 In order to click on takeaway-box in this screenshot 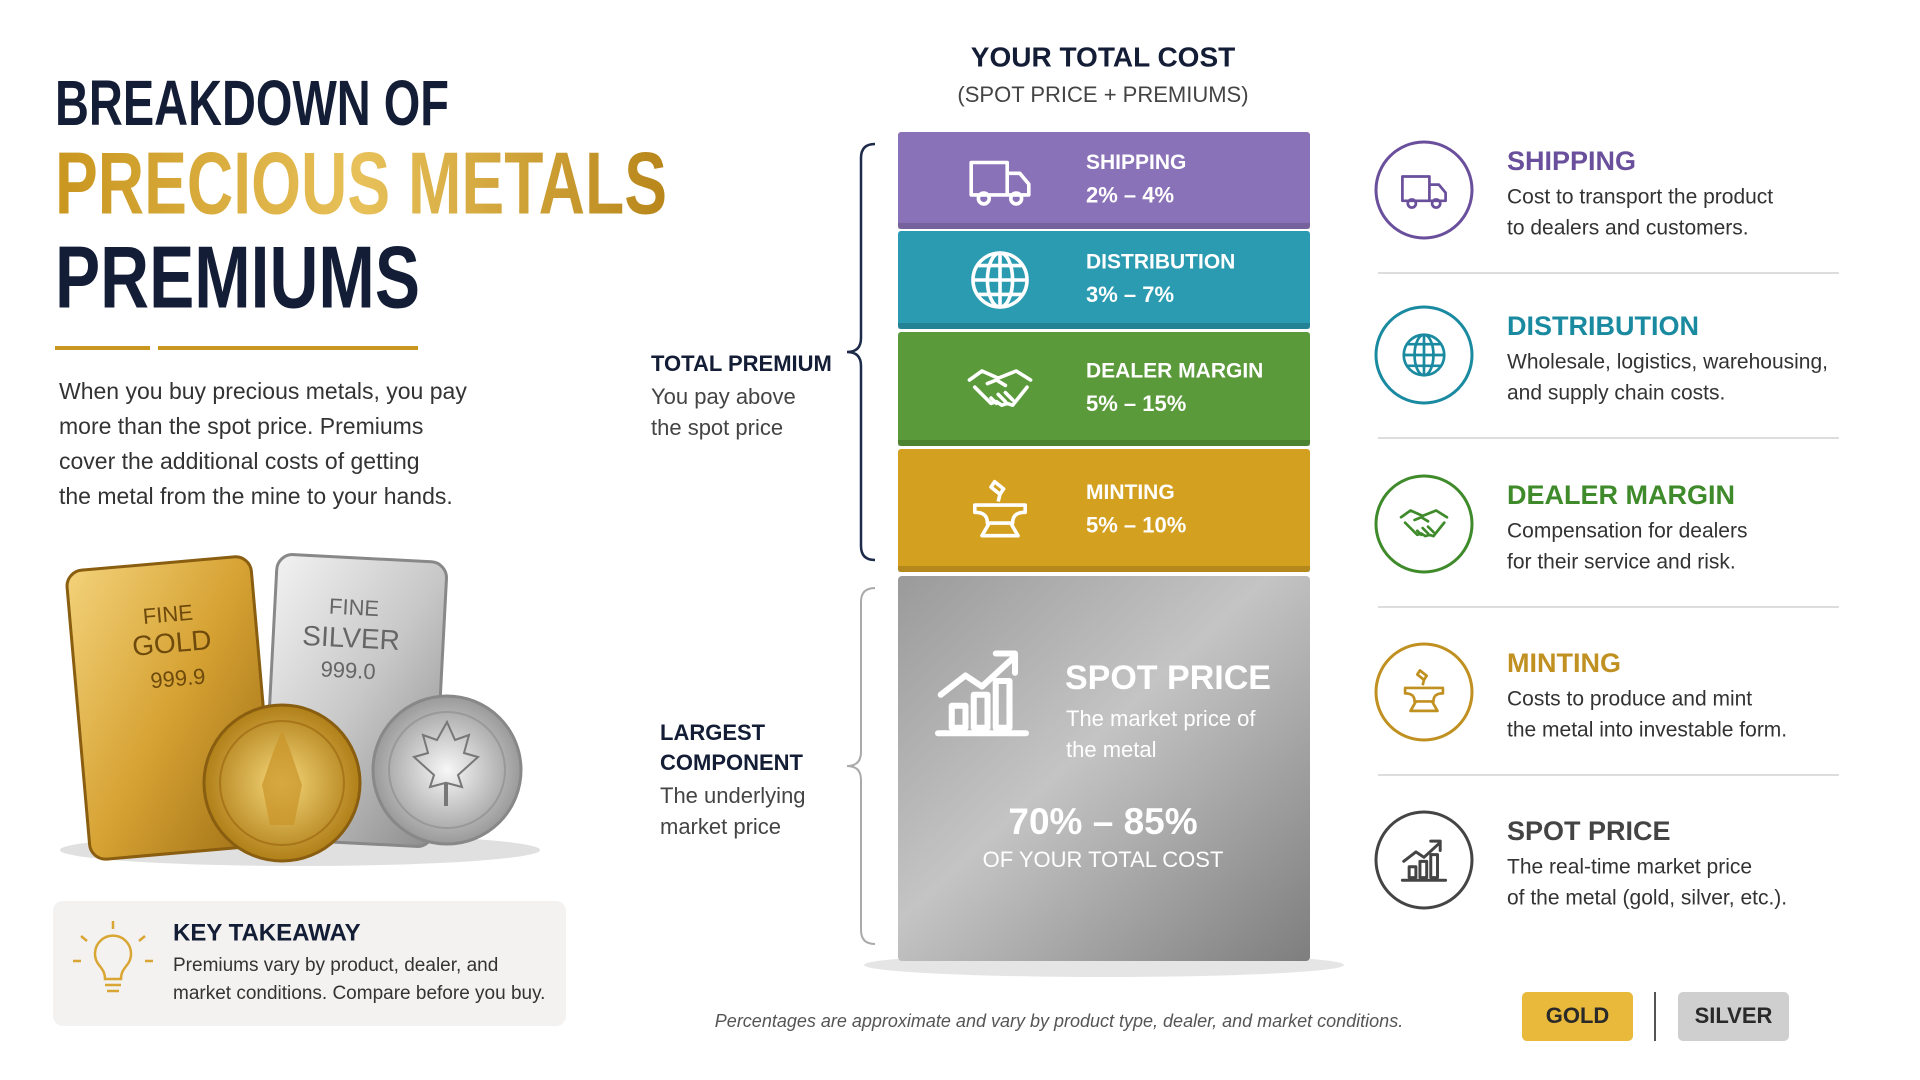, I will do `click(309, 963)`.